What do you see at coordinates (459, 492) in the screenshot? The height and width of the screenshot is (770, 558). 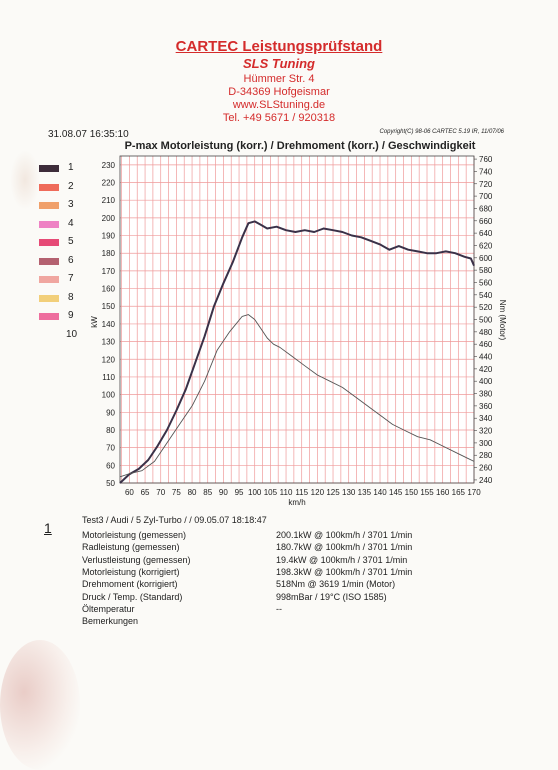 I see `x-tick-label: 165` at bounding box center [459, 492].